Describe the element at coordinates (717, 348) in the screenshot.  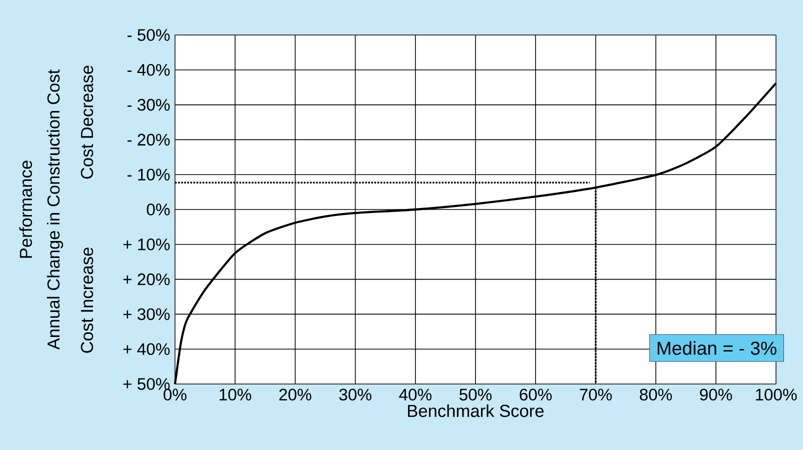
I see `annotation: Median = - 3%` at that location.